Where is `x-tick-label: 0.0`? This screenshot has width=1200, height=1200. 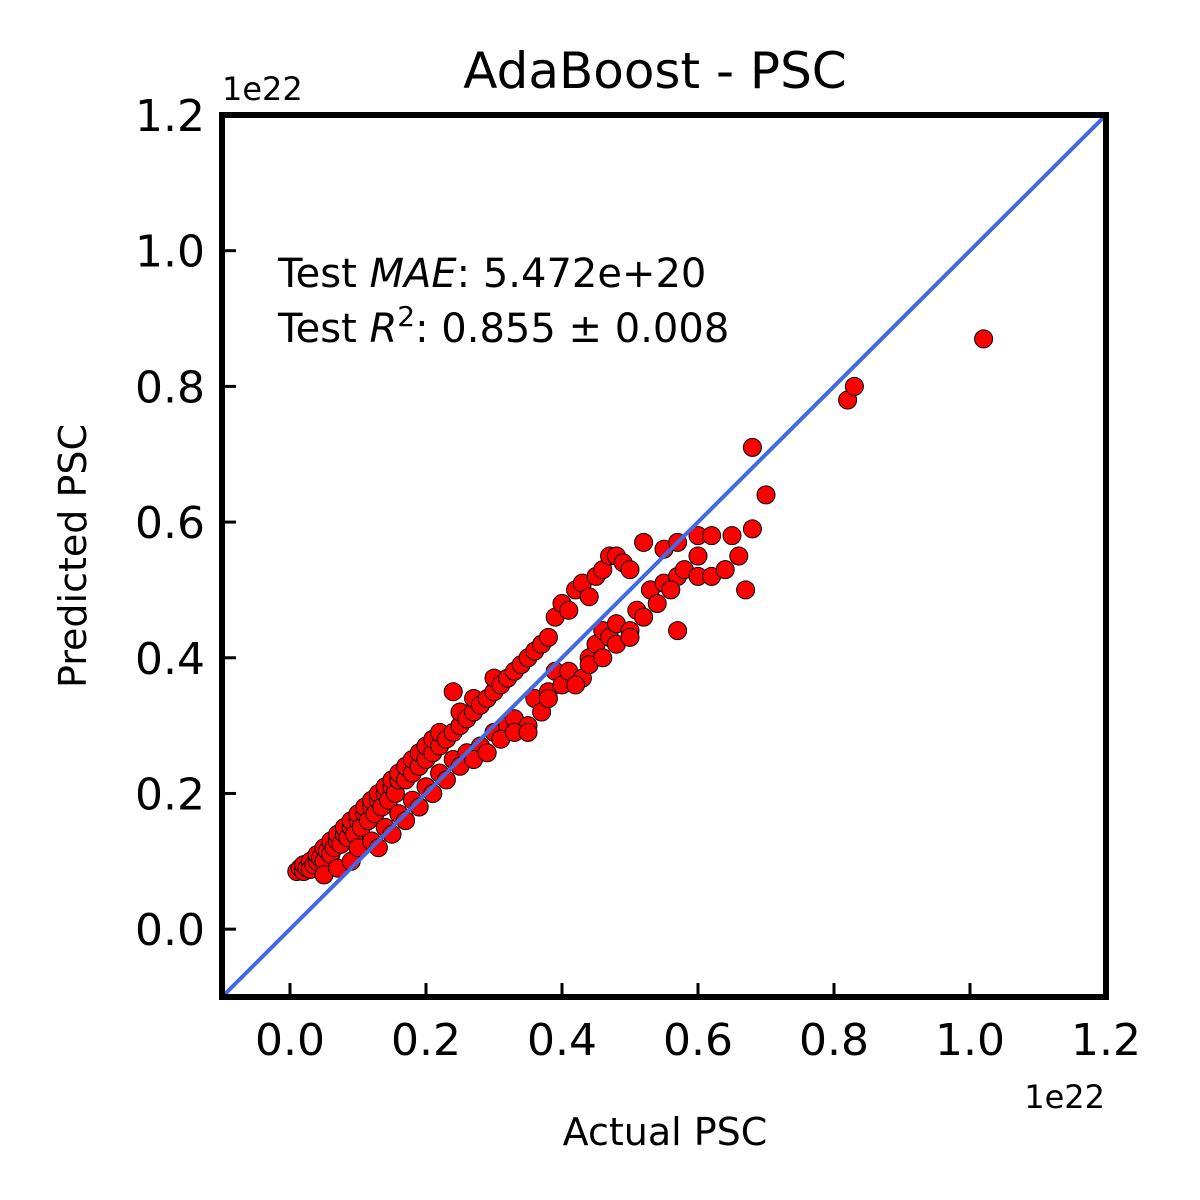 x-tick-label: 0.0 is located at coordinates (290, 1040).